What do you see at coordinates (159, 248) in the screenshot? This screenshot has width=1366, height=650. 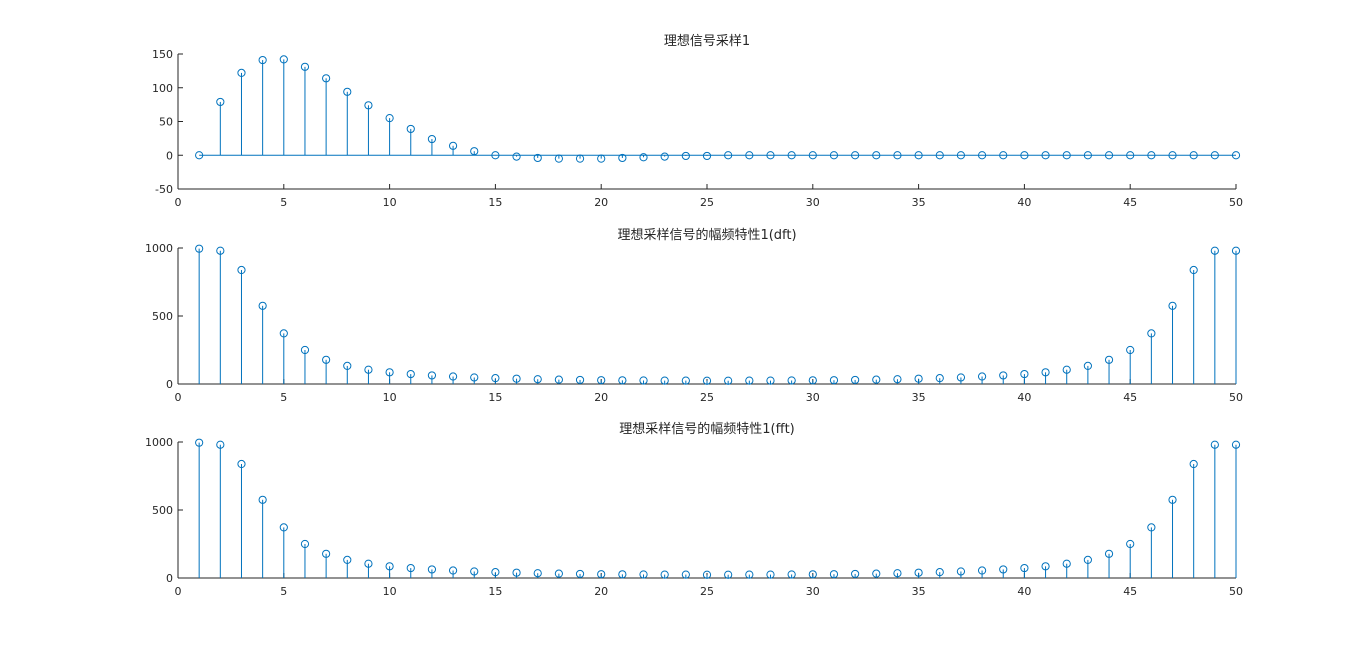 I see `y-tick-label: 1000` at bounding box center [159, 248].